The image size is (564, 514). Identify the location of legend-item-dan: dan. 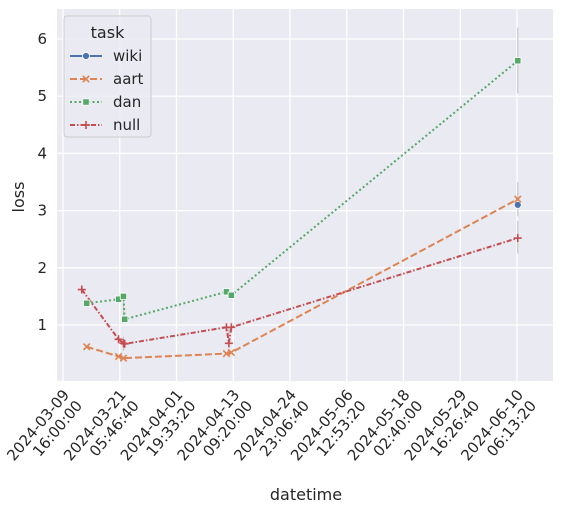
(105, 102).